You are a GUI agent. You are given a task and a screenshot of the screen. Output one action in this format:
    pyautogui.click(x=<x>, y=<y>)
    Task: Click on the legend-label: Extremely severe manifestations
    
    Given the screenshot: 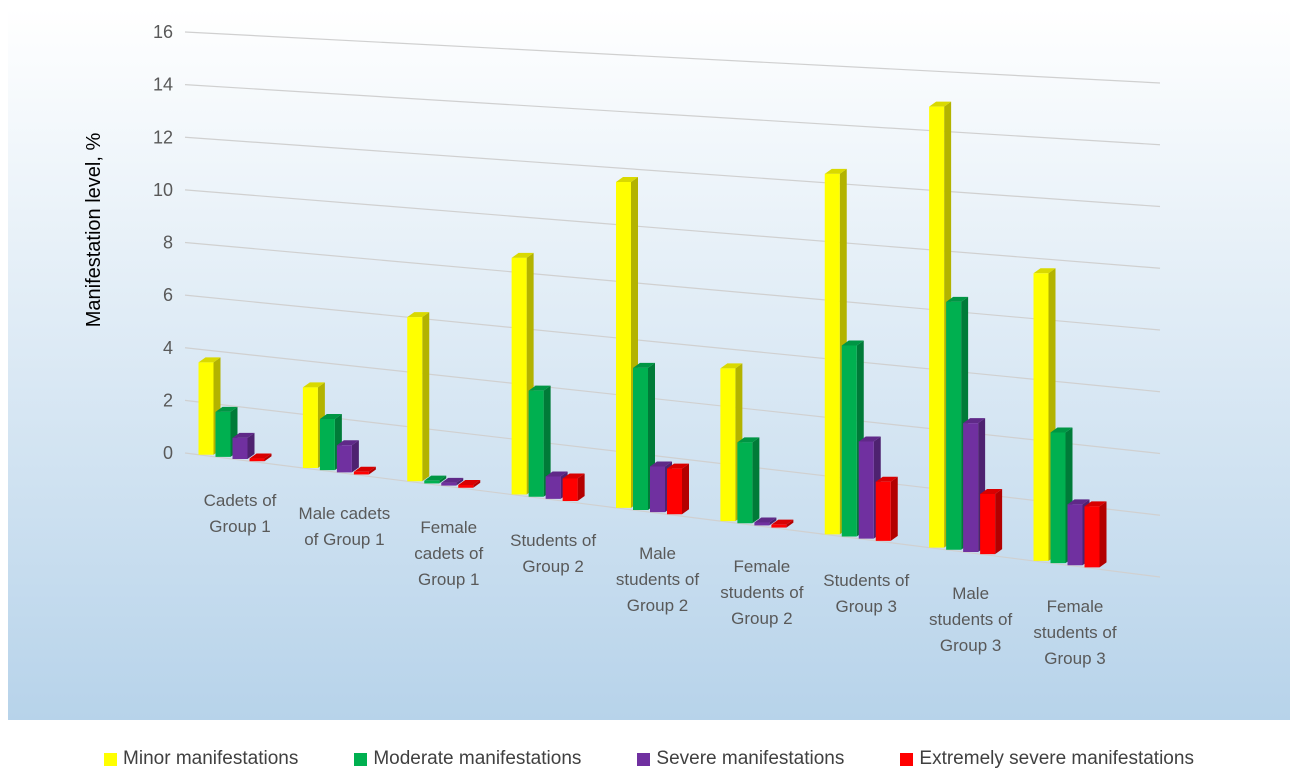 What is the action you would take?
    pyautogui.click(x=1056, y=758)
    